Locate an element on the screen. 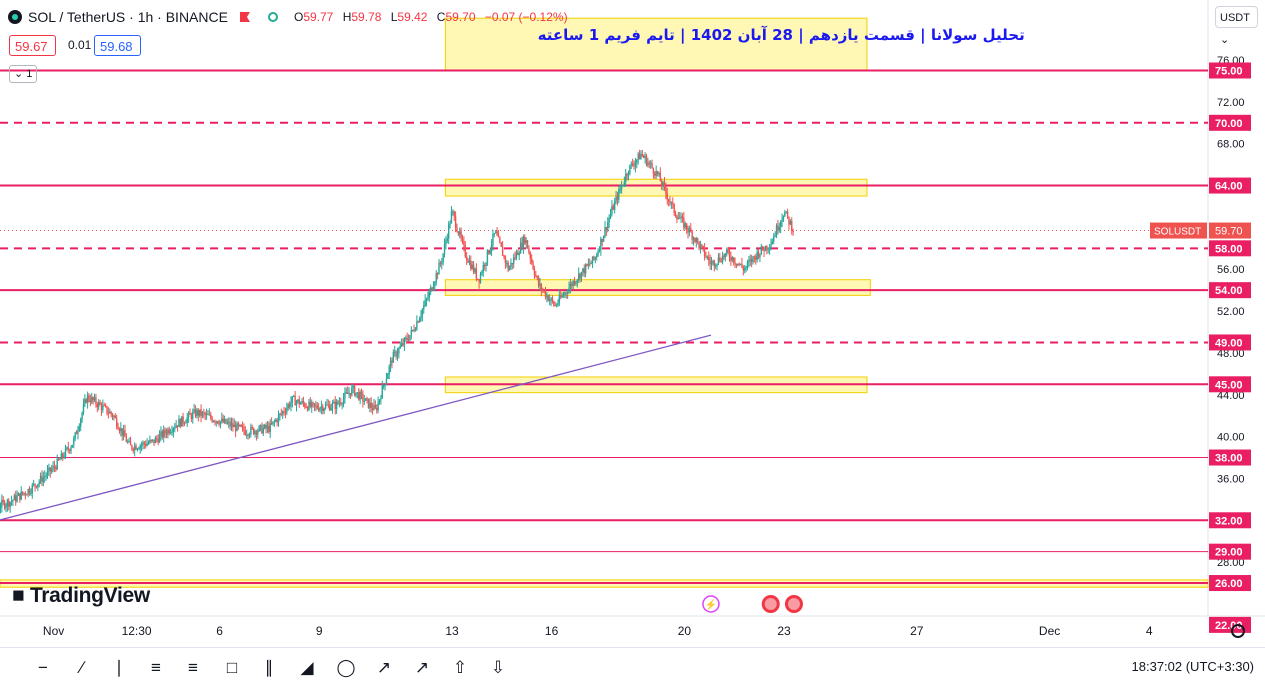  event-bolt-glyph: ⚡ is located at coordinates (711, 604).